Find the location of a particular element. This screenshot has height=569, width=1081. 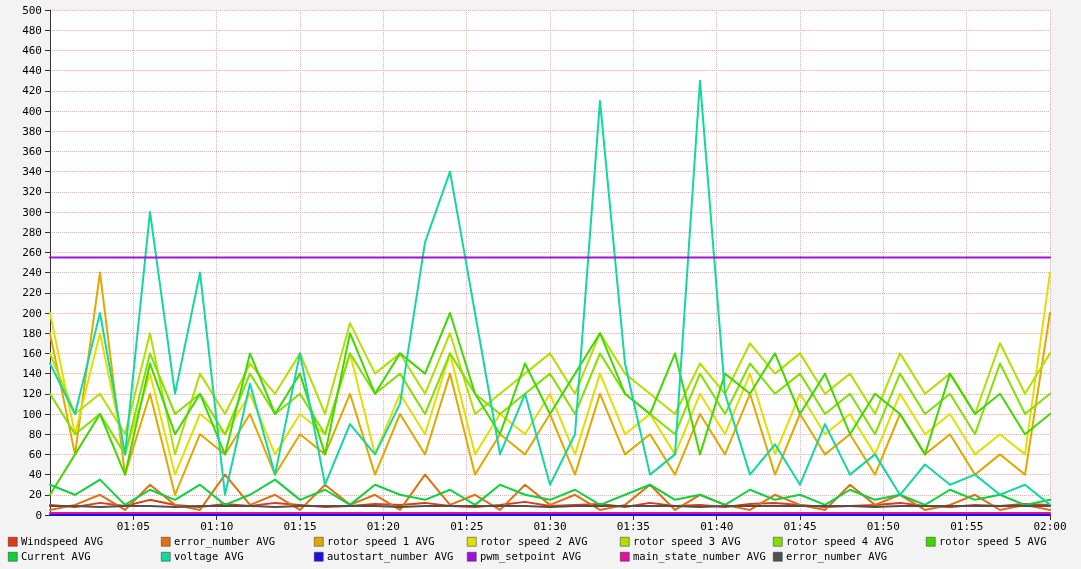

y-tick-label: 60 is located at coordinates (35, 454).